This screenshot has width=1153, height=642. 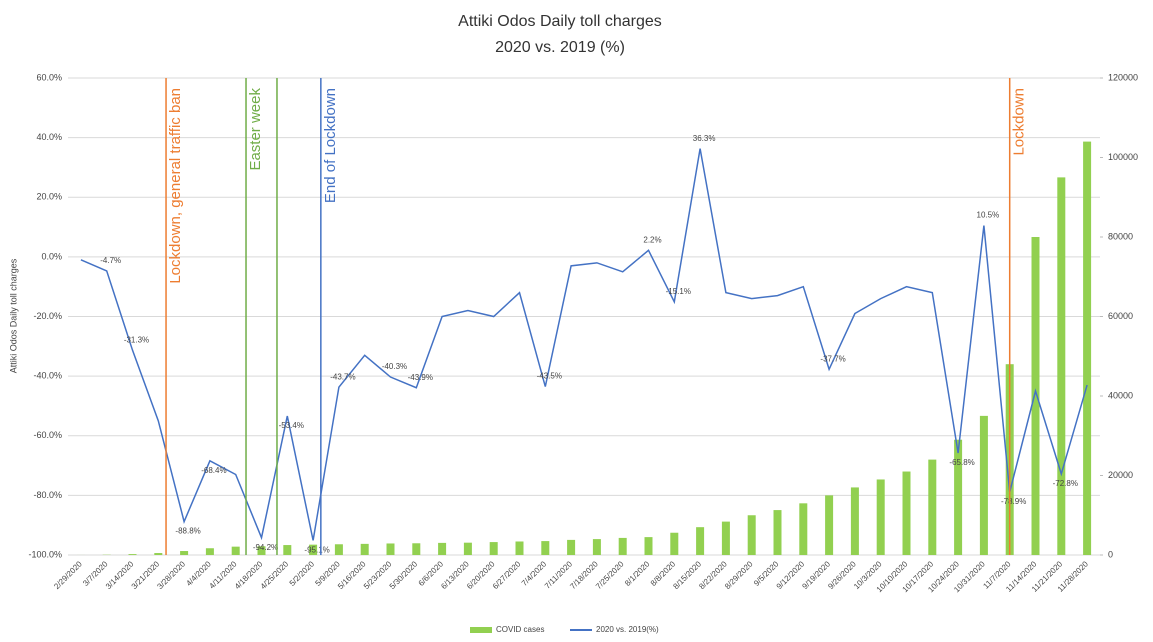 I want to click on y2-tick-label: 120000, so click(x=1123, y=77).